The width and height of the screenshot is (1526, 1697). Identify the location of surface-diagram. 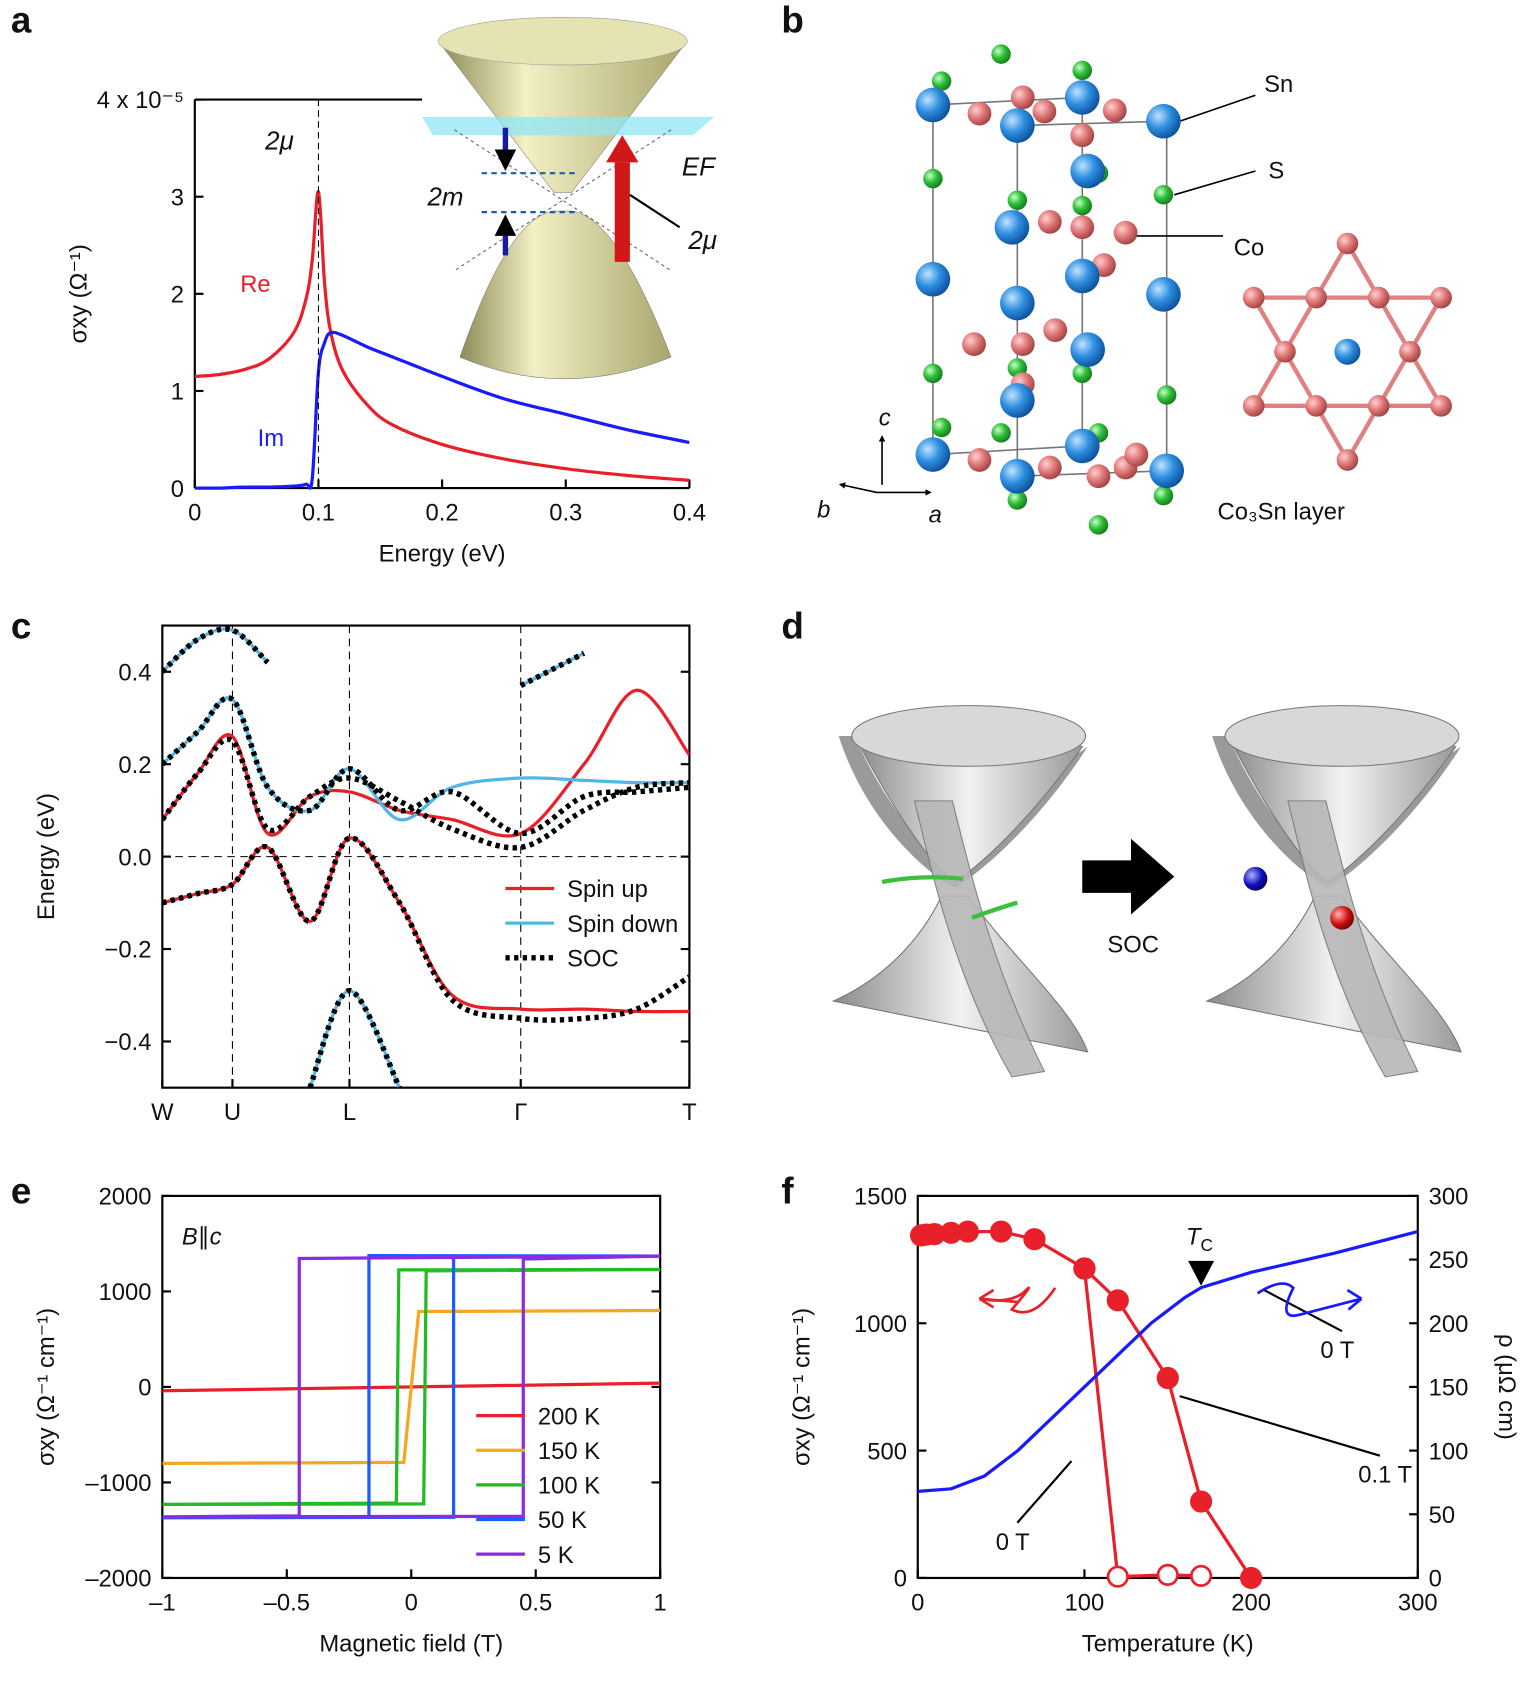
(1146, 891).